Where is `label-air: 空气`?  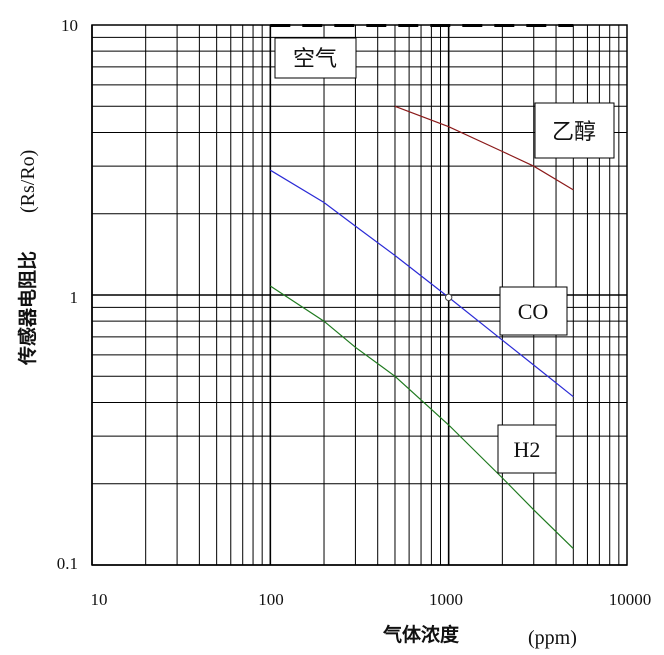
label-air: 空气 is located at coordinates (315, 58).